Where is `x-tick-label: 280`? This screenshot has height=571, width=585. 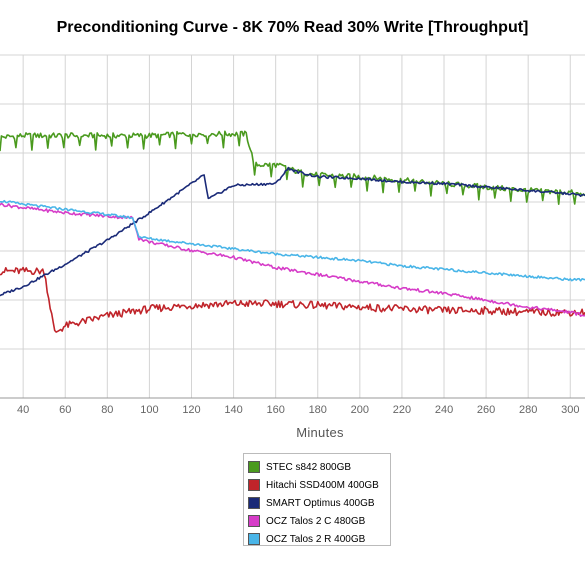
x-tick-label: 280 is located at coordinates (528, 410).